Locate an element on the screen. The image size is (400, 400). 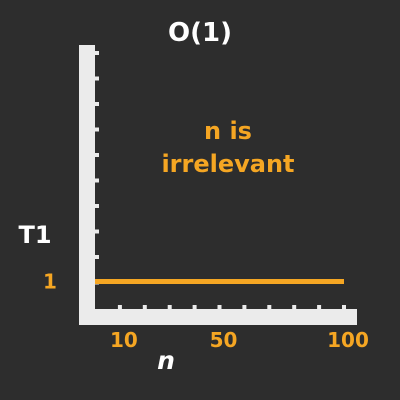
x-tick-labels: 10 50 100 is located at coordinates (239, 340).